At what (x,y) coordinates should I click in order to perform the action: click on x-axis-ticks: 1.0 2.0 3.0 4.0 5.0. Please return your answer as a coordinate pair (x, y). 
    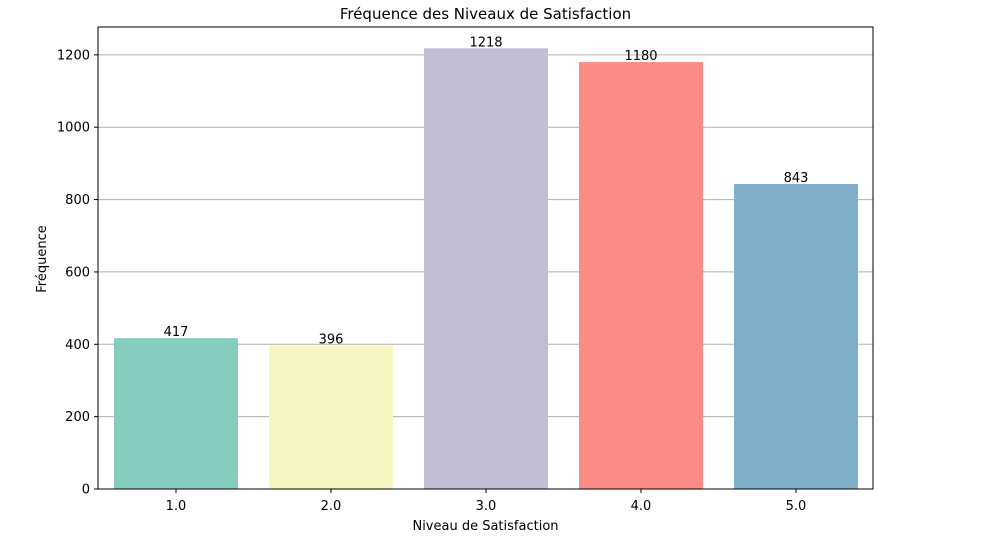
    Looking at the image, I should click on (486, 501).